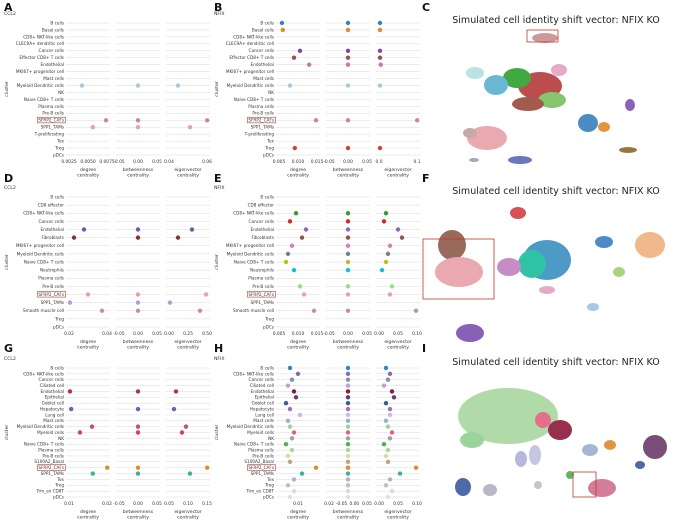 This screenshot has height=525, width=685. Describe the element at coordinates (262, 237) in the screenshot. I see `cluster-label: Fibroblasts` at that location.